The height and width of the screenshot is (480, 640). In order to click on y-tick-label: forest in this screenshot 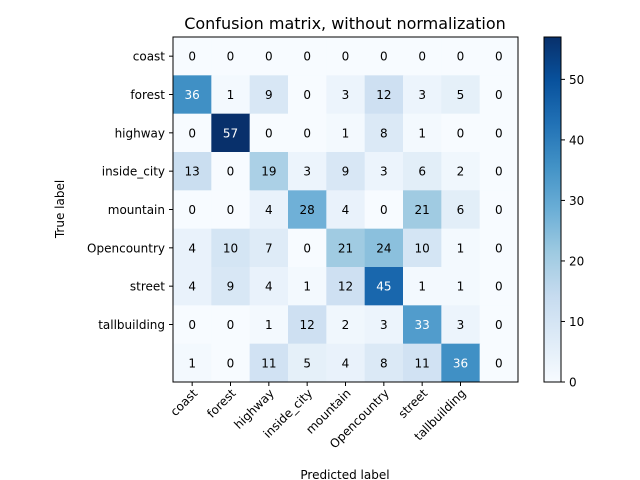, I will do `click(147, 95)`.